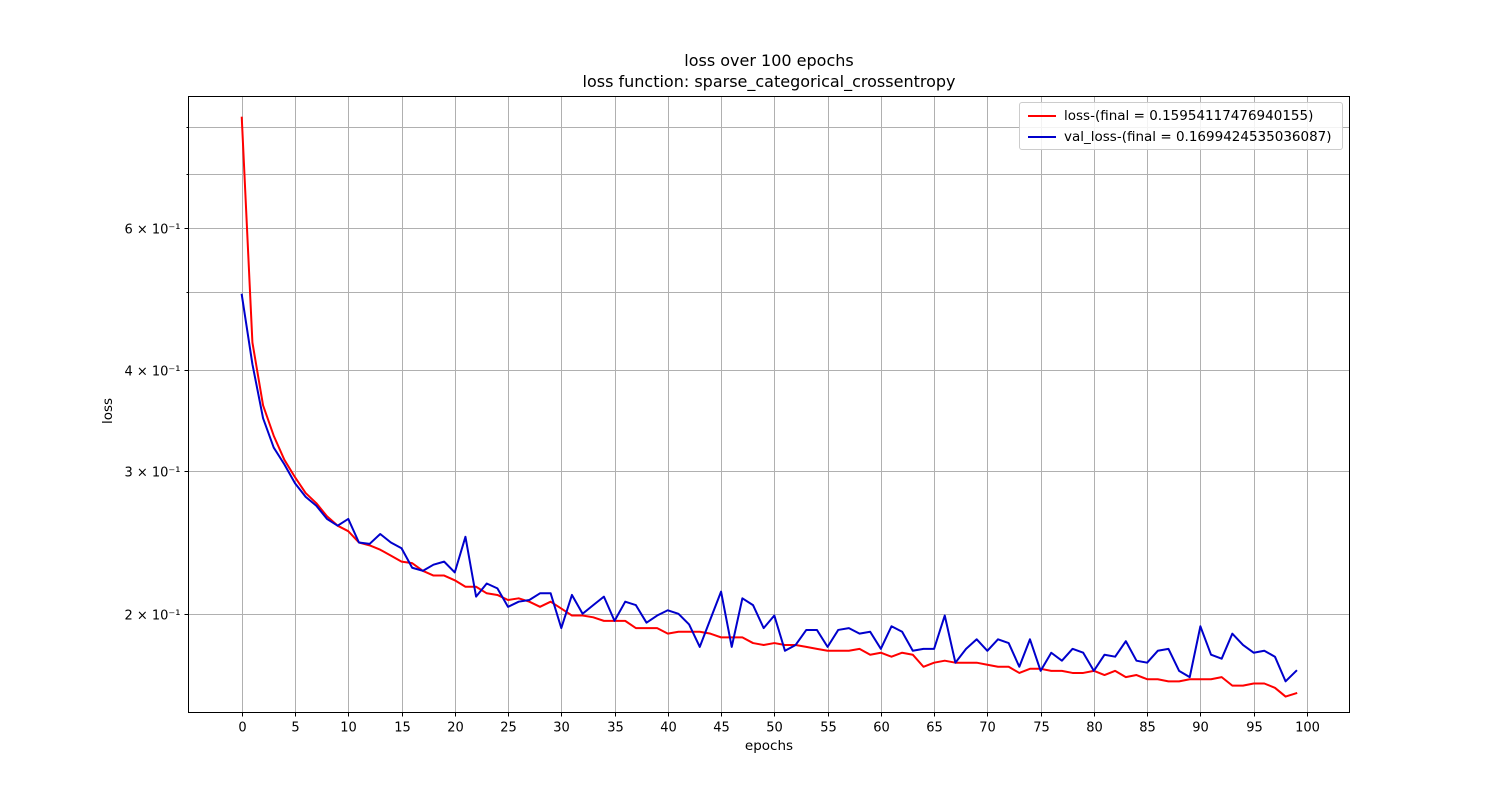 The height and width of the screenshot is (800, 1500). What do you see at coordinates (242, 728) in the screenshot?
I see `x-tick-label: 0` at bounding box center [242, 728].